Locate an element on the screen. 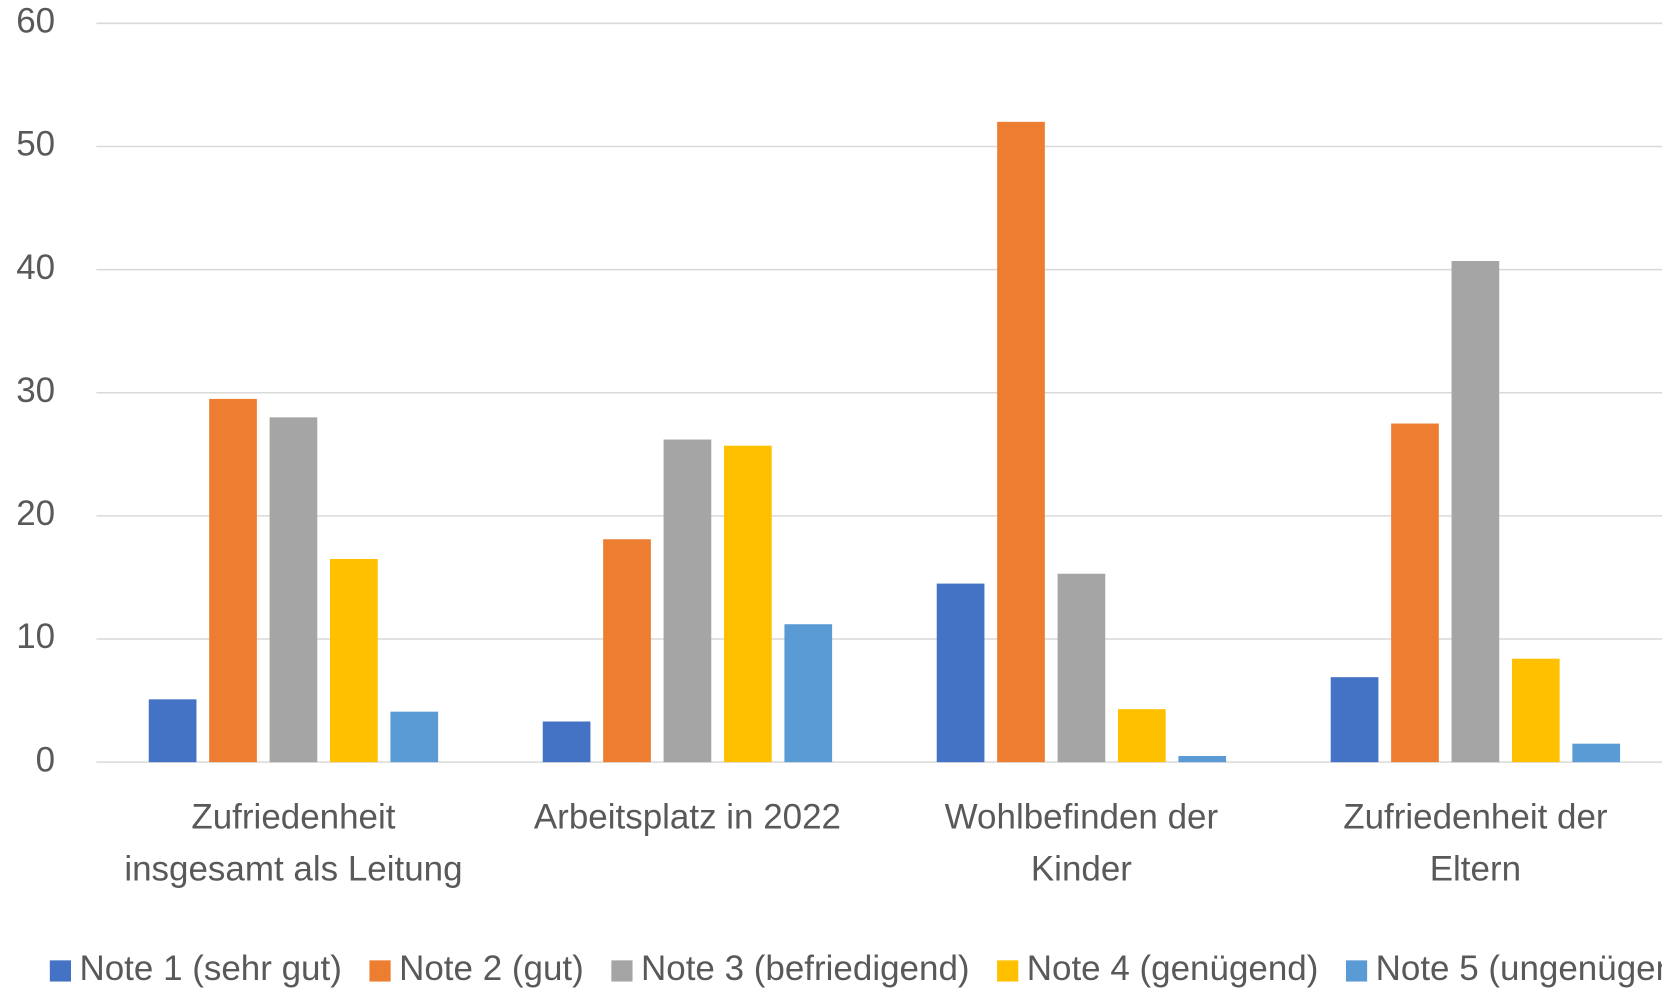 This screenshot has width=1662, height=989. y-tick-label: 10 is located at coordinates (35, 636).